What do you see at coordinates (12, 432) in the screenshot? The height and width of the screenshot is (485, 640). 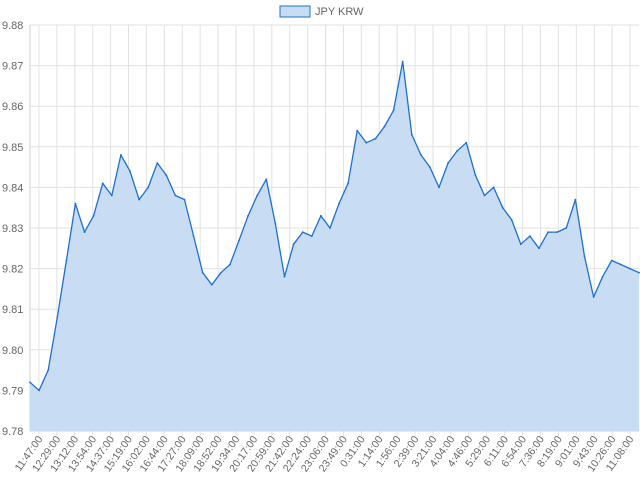 I see `y-tick-label: 9.78` at bounding box center [12, 432].